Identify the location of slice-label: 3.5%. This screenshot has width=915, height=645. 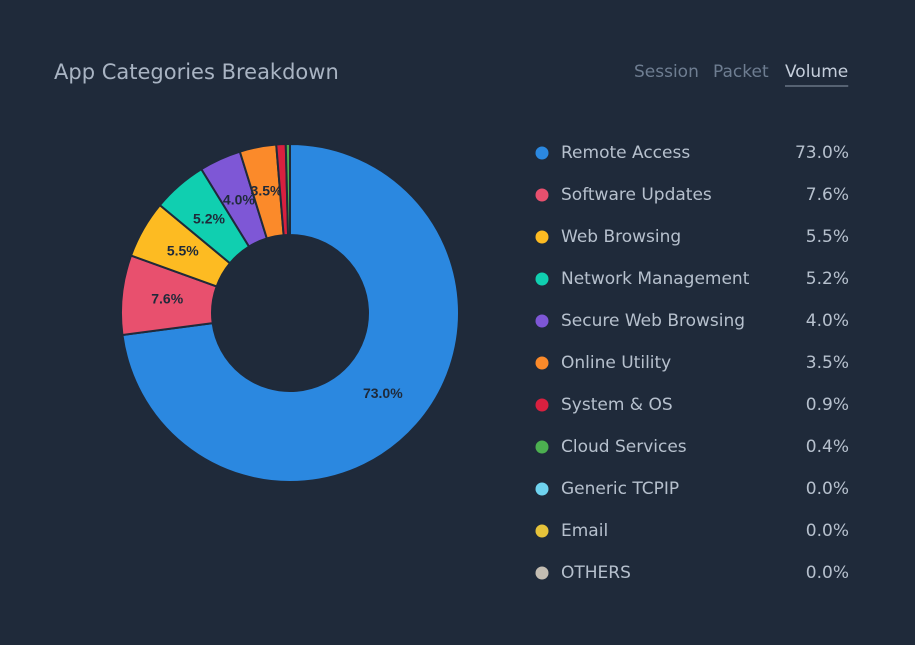
(267, 190).